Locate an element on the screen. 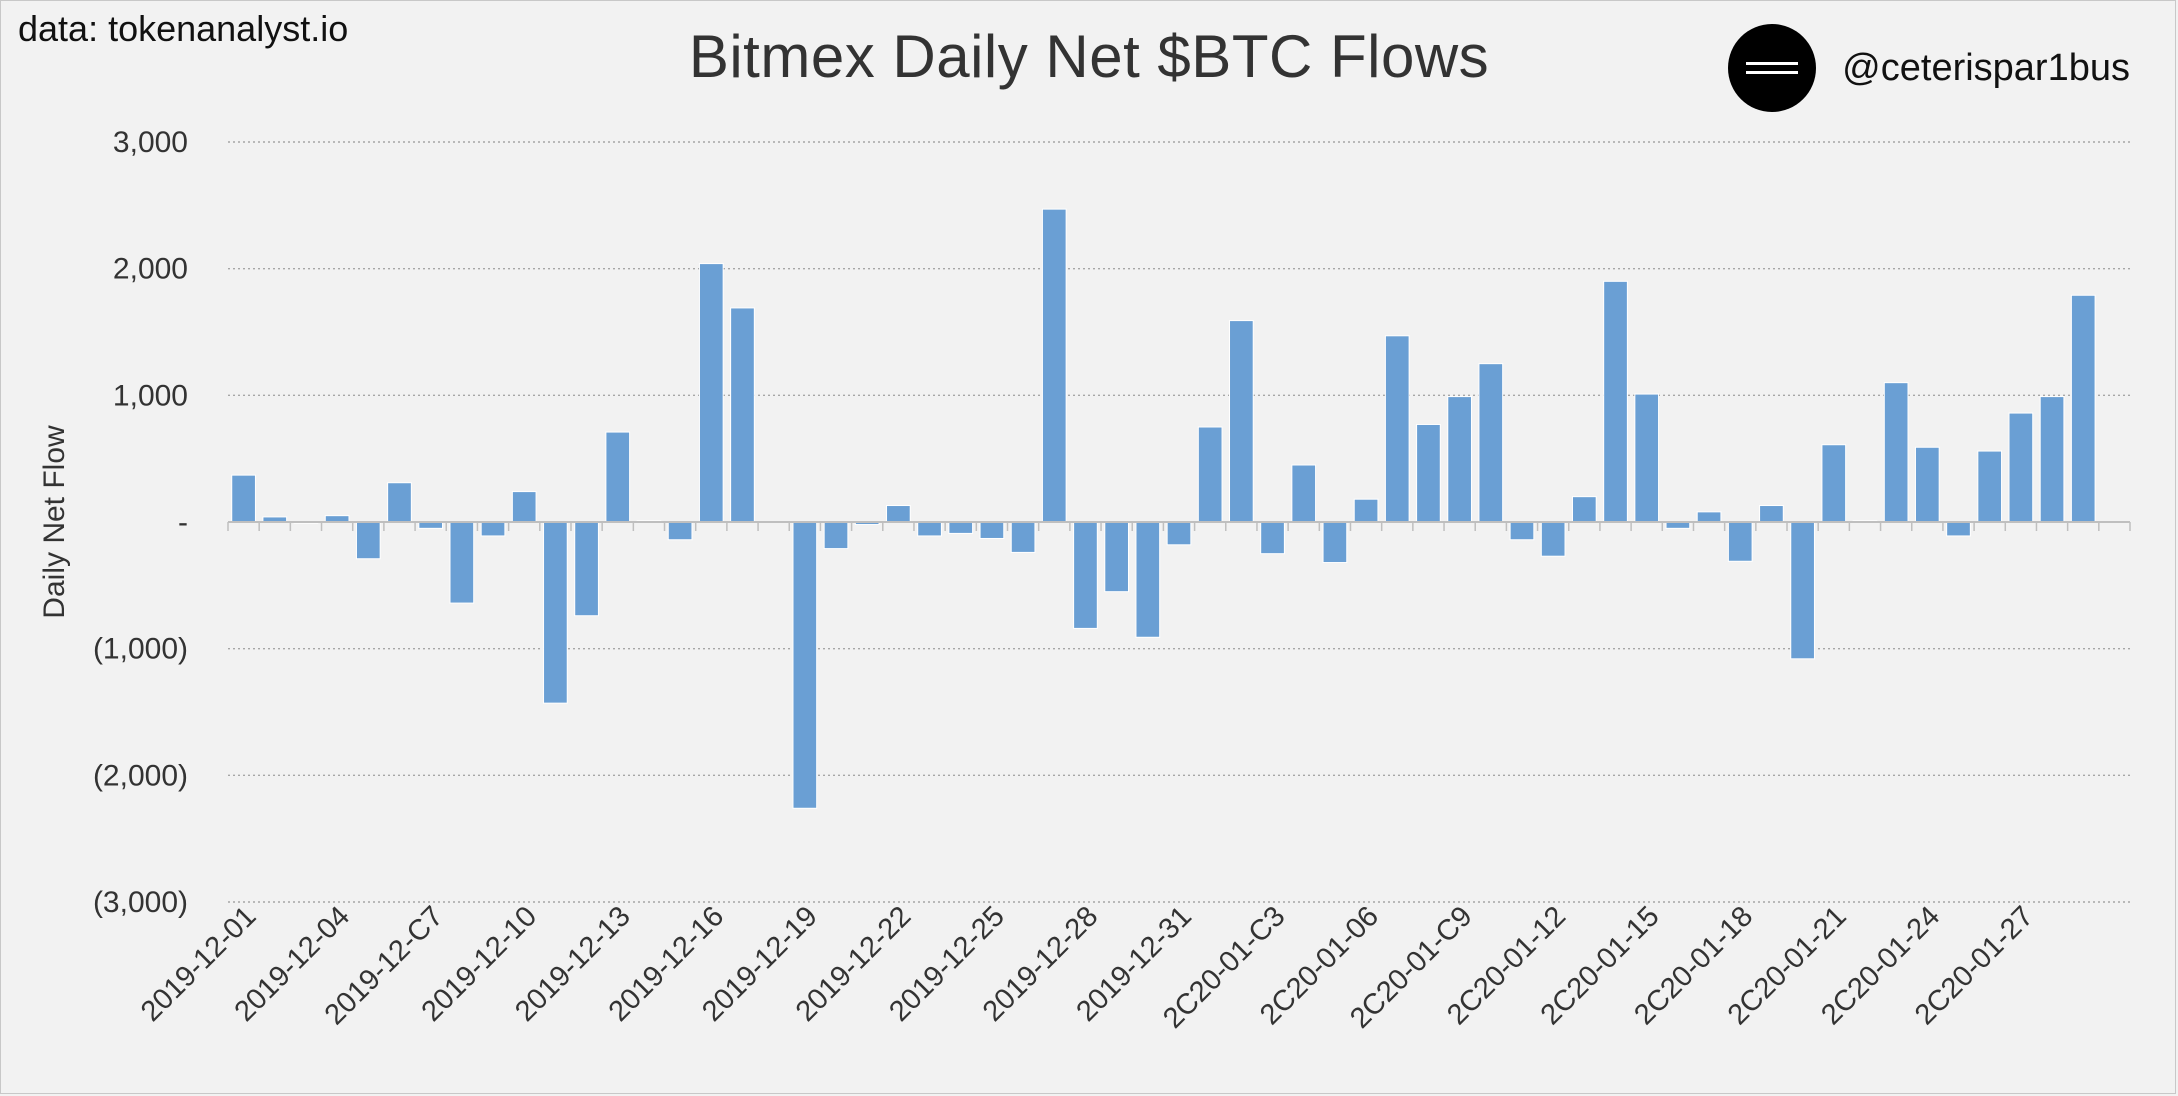 Image resolution: width=2178 pixels, height=1096 pixels. y-tick-label: (2,000) is located at coordinates (140, 775).